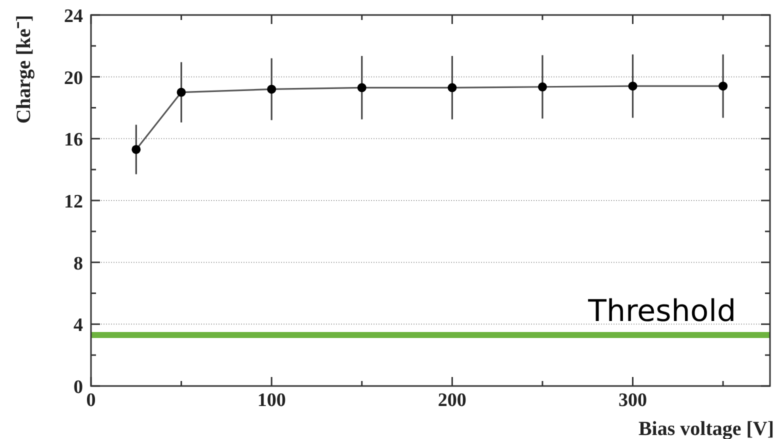  What do you see at coordinates (78, 263) in the screenshot?
I see `y-tick-label: 8` at bounding box center [78, 263].